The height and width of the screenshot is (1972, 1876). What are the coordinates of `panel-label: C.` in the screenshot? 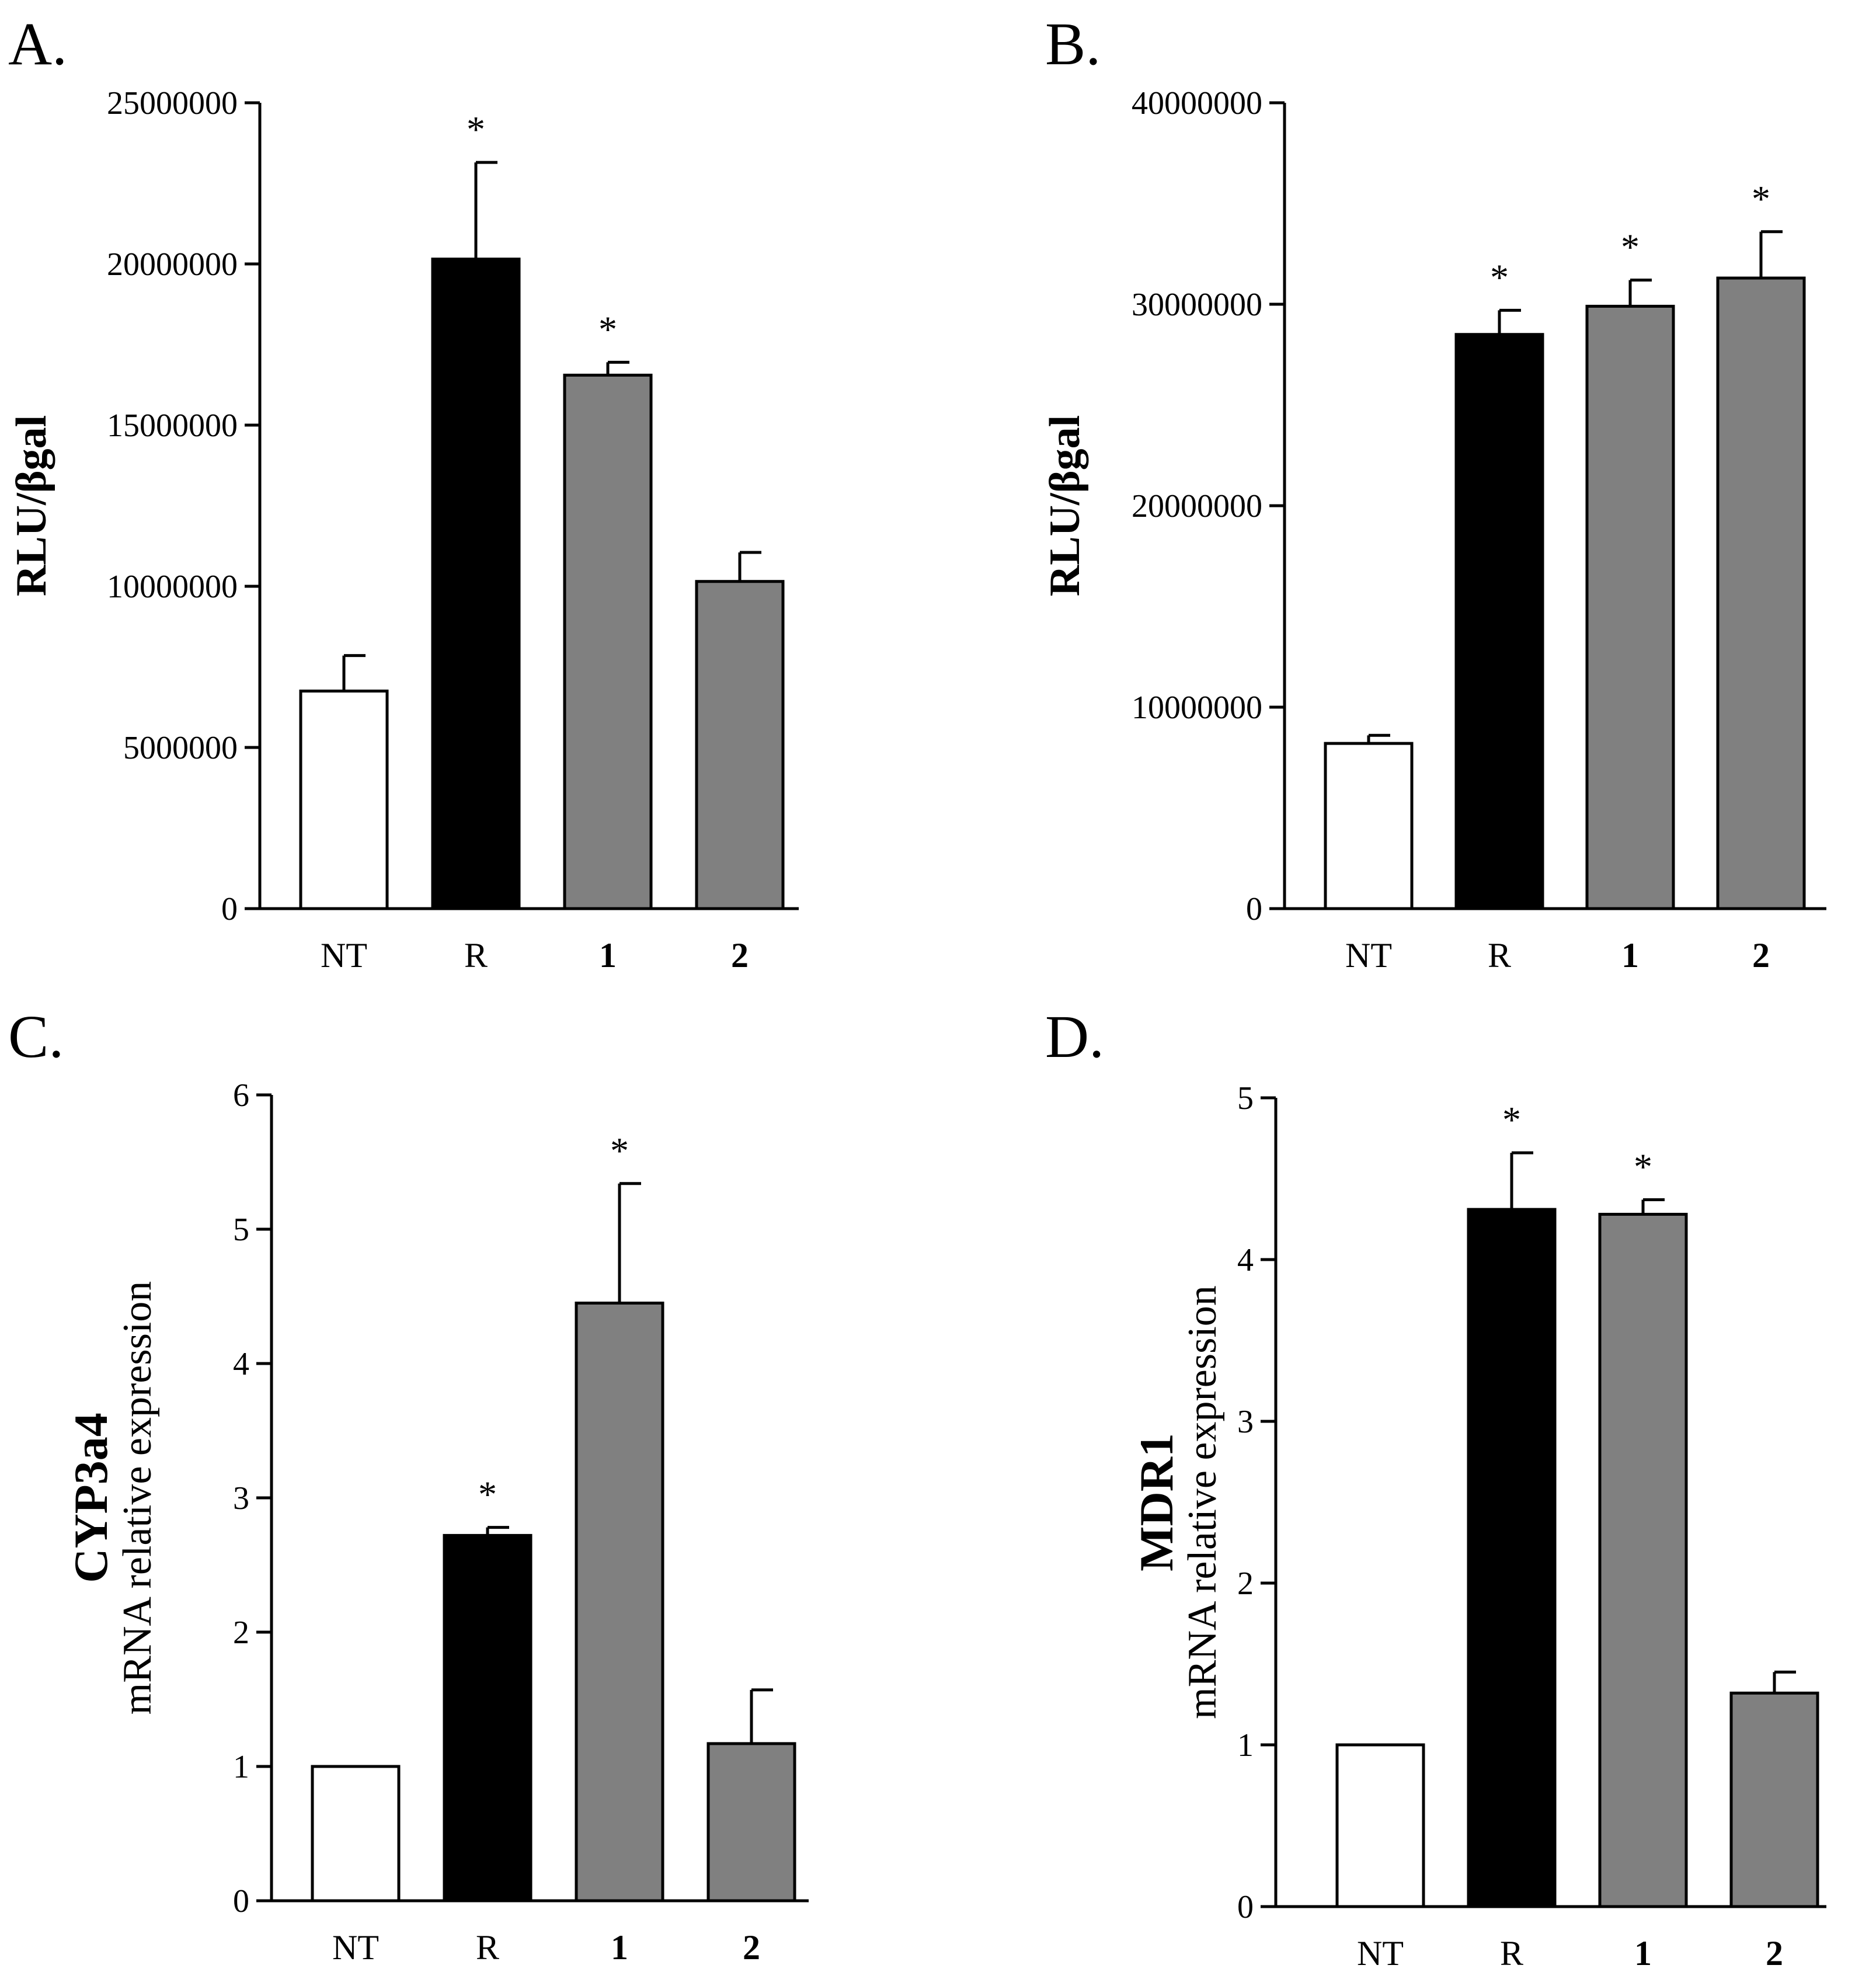 It's located at (36, 1036).